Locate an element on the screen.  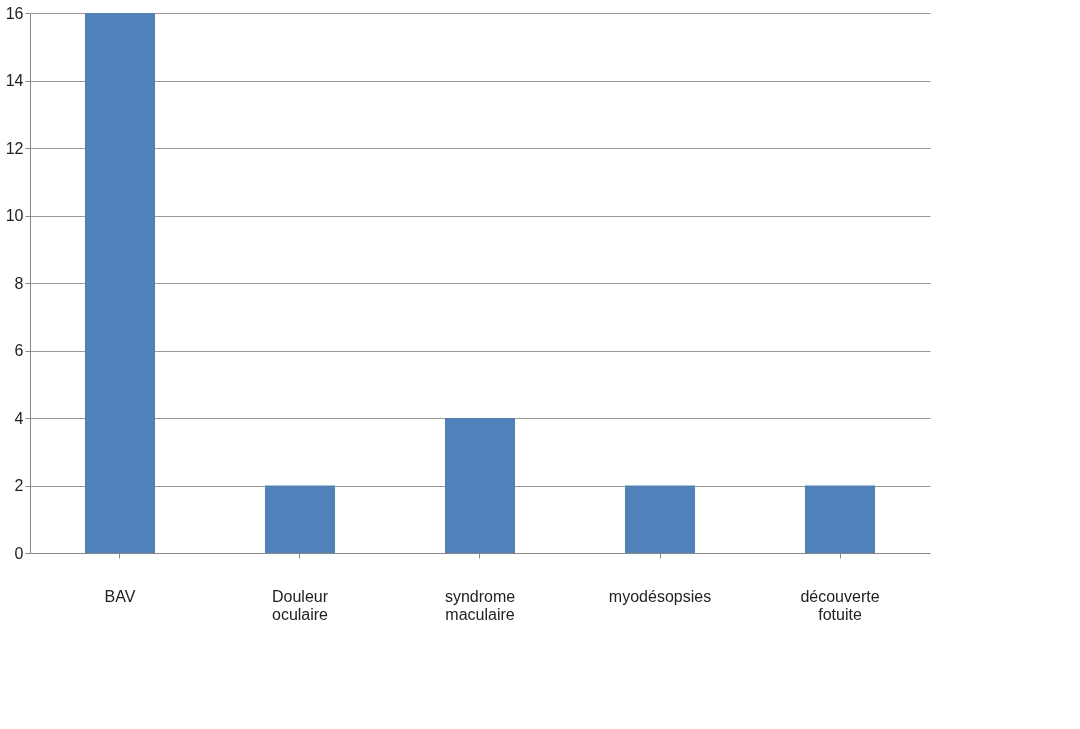
y-tick-label: 2 is located at coordinates (19, 485).